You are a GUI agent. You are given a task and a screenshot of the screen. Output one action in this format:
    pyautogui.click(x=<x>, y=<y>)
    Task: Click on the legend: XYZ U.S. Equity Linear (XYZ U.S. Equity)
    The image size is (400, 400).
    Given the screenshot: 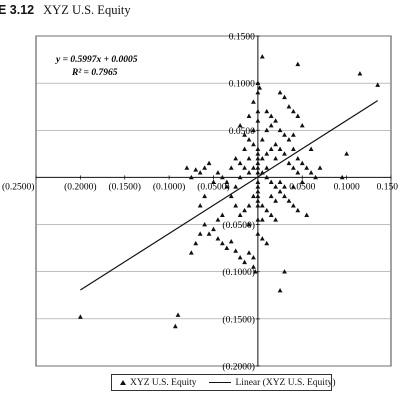 What is the action you would take?
    pyautogui.click(x=223, y=382)
    